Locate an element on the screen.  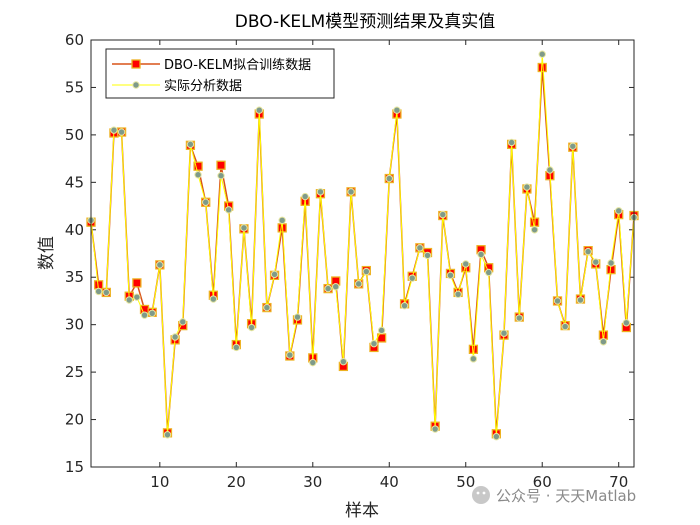
y-tick-label: 45 is located at coordinates (74, 182).